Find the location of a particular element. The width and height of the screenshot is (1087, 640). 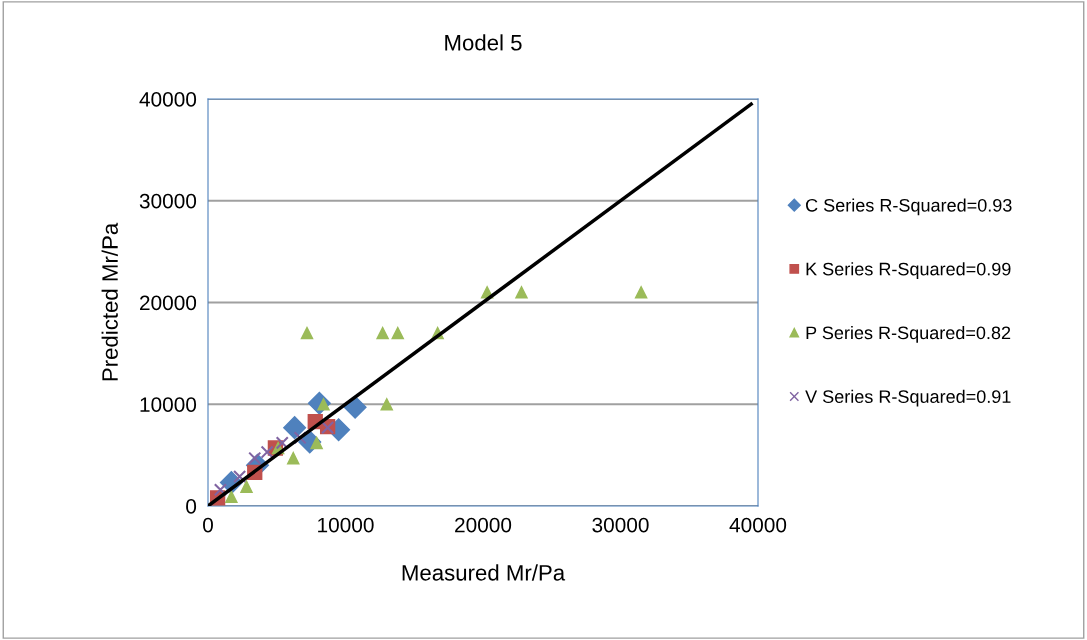

legend-label: C Series R-Squared=0.93 is located at coordinates (909, 207).